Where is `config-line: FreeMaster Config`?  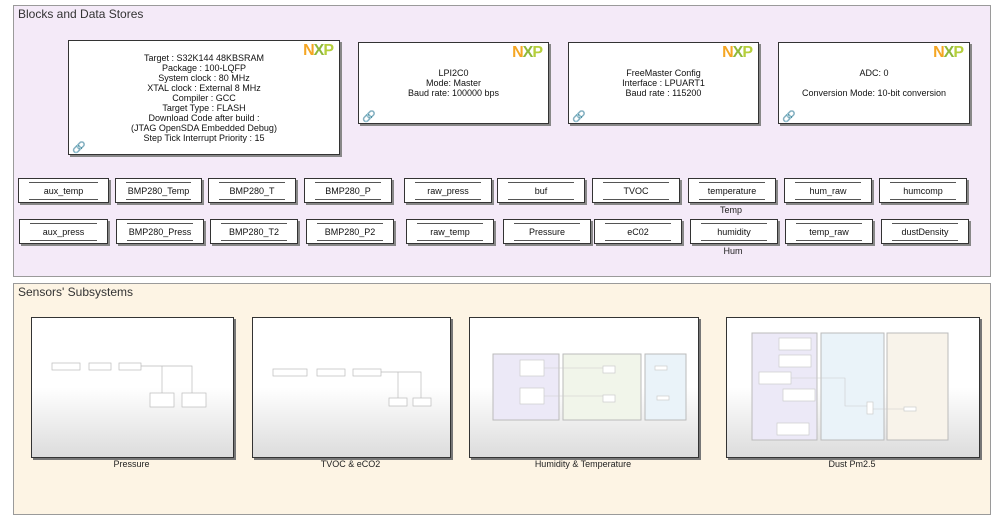 config-line: FreeMaster Config is located at coordinates (663, 73).